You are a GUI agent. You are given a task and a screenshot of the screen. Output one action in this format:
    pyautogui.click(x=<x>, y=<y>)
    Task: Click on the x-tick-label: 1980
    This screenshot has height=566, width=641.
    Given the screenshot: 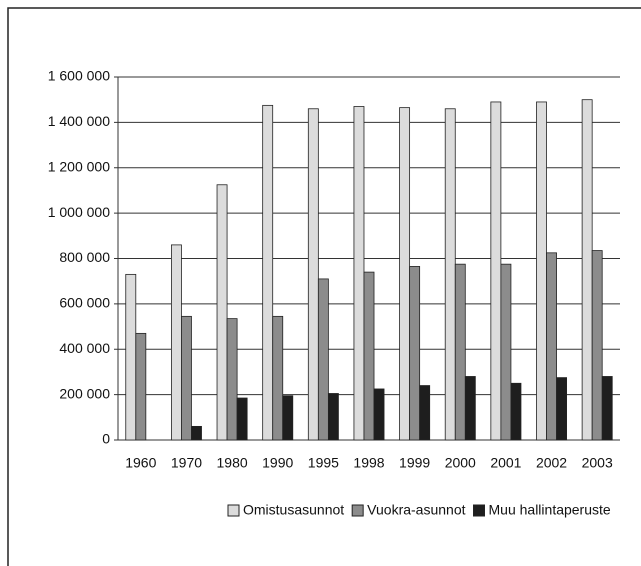 What is the action you would take?
    pyautogui.click(x=232, y=463)
    